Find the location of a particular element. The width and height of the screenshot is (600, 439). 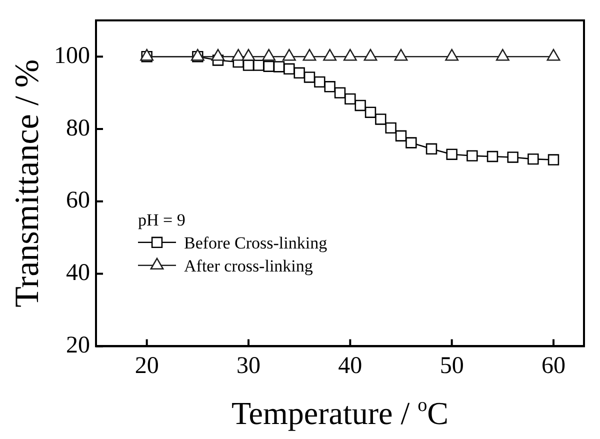

legend-label: After cross-linking is located at coordinates (249, 266).